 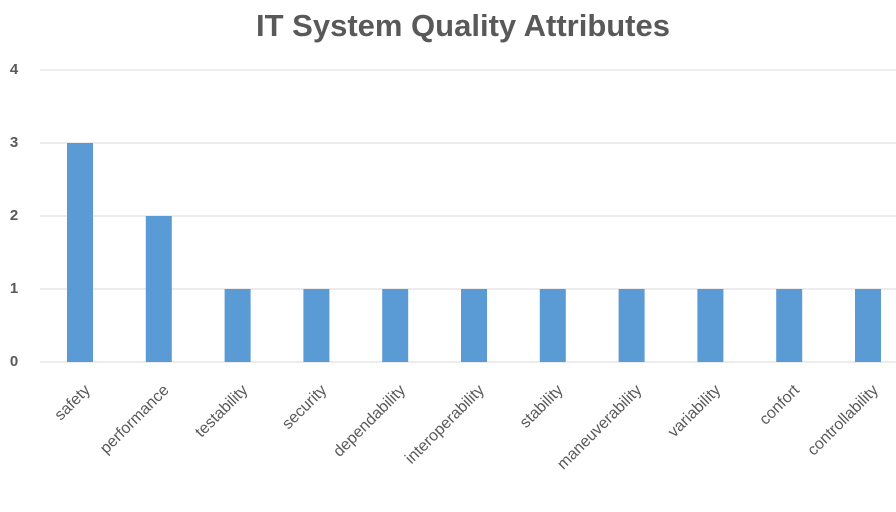 I want to click on x-tick-label: variability, so click(x=694, y=411).